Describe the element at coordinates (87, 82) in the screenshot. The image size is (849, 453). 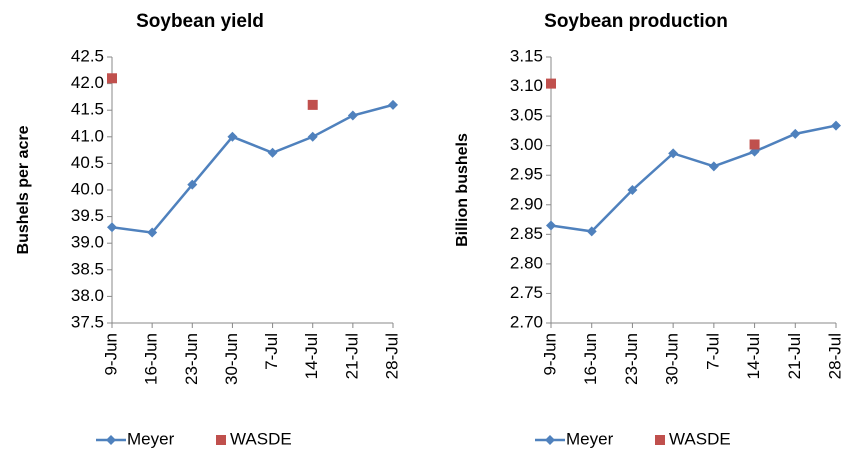
I see `y-tick-label: 42.0` at that location.